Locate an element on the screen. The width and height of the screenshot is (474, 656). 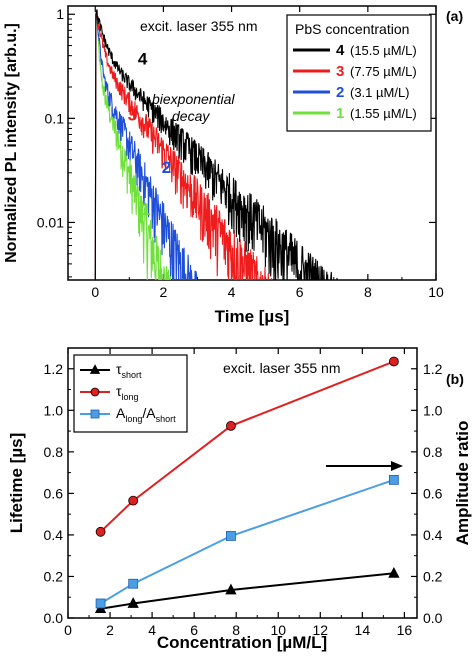
panel-b-legend-symbol-tail: /A is located at coordinates (149, 413).